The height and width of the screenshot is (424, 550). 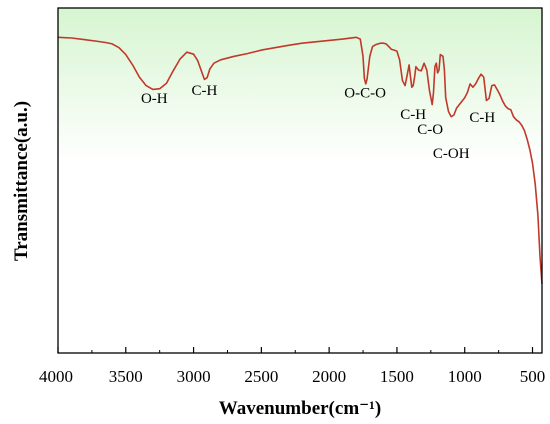 I want to click on y-axis-title: Transmittance(a.u.), so click(x=21, y=181).